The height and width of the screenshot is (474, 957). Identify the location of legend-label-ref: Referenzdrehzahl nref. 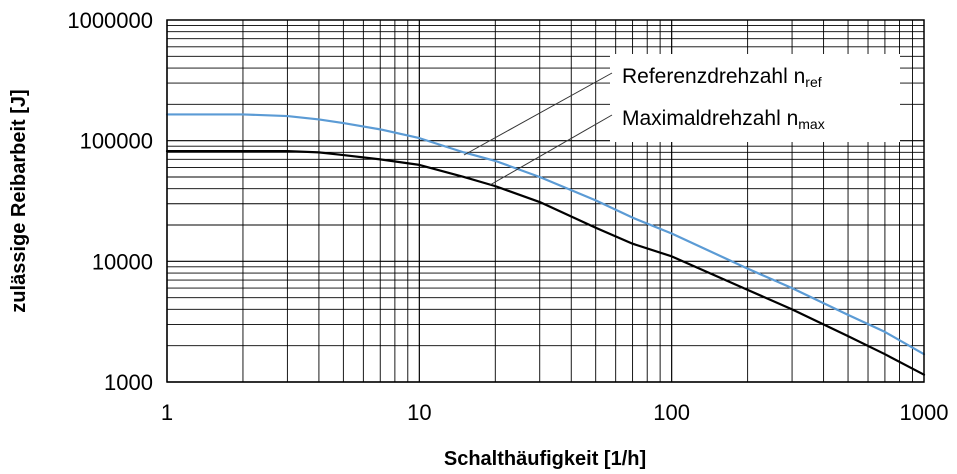
(722, 77).